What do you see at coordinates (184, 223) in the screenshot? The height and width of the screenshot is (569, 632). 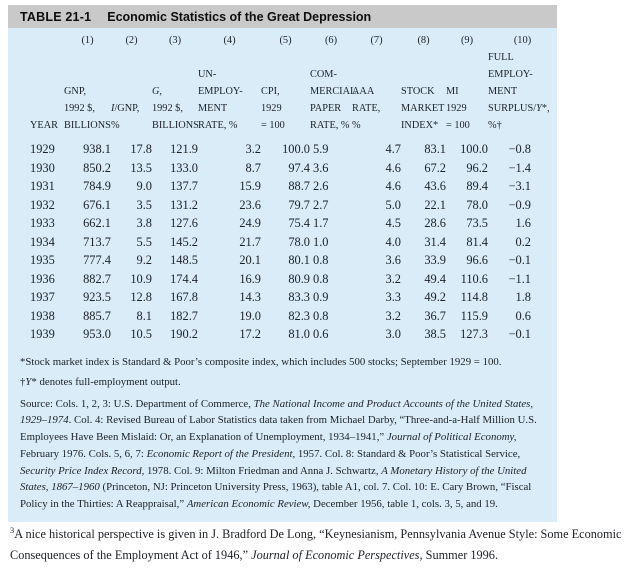 I see `value-cell: 127.6` at bounding box center [184, 223].